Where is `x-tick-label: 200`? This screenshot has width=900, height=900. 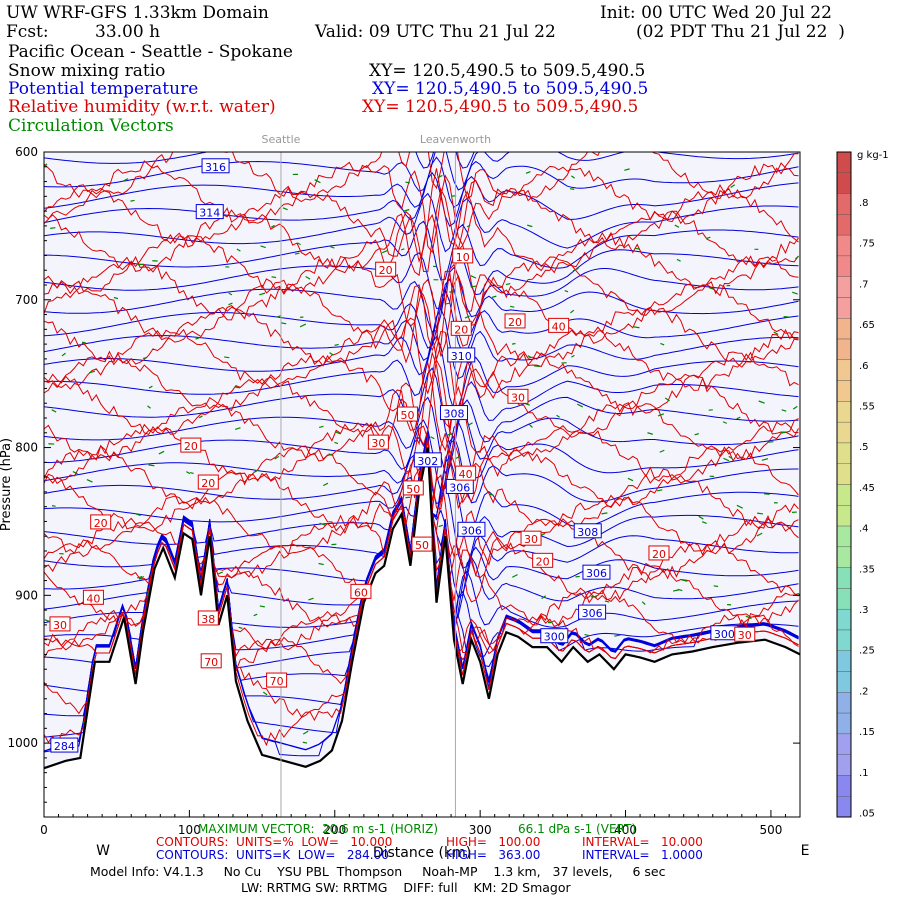 x-tick-label: 200 is located at coordinates (334, 830).